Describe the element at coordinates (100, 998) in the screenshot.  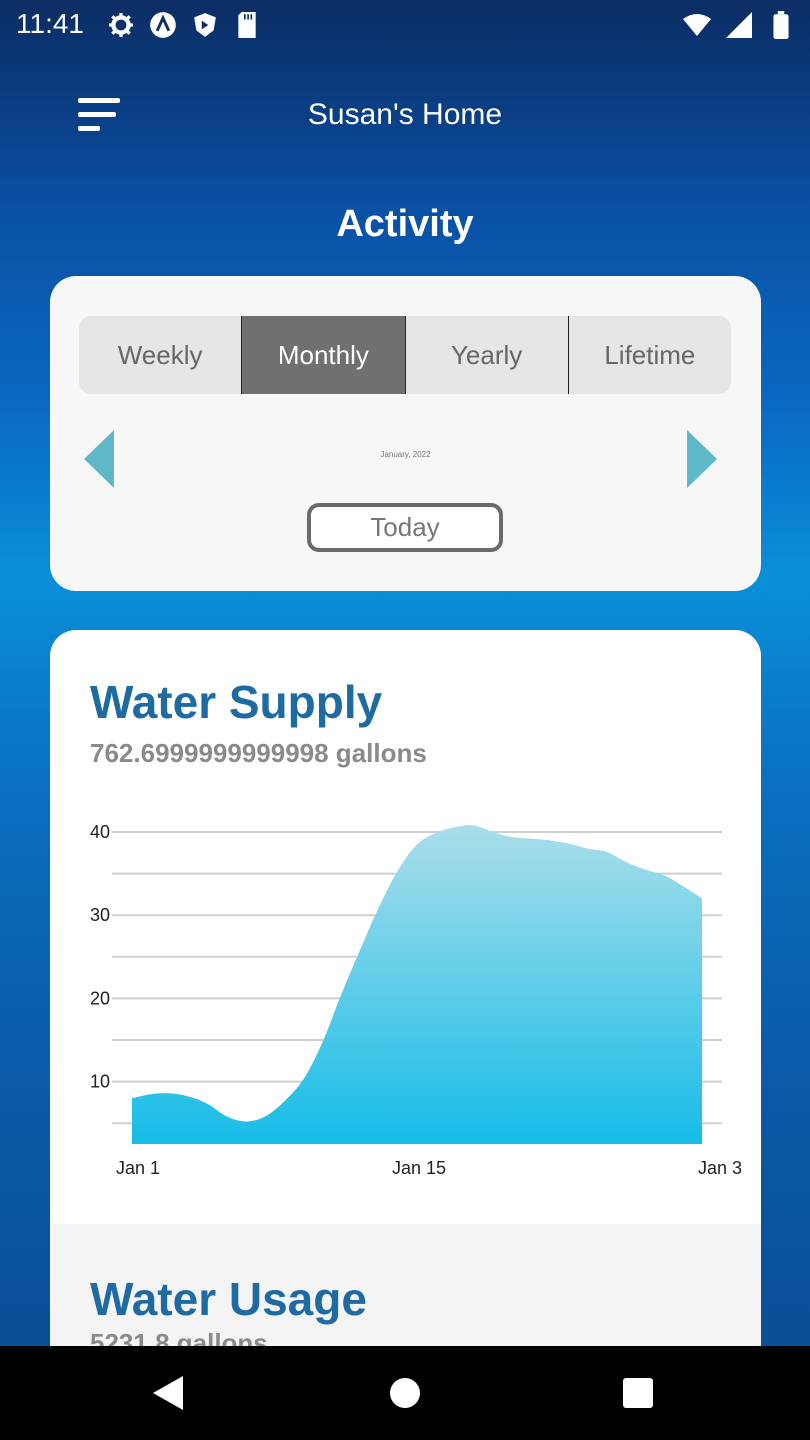
I see `y-tick-label: 20` at that location.